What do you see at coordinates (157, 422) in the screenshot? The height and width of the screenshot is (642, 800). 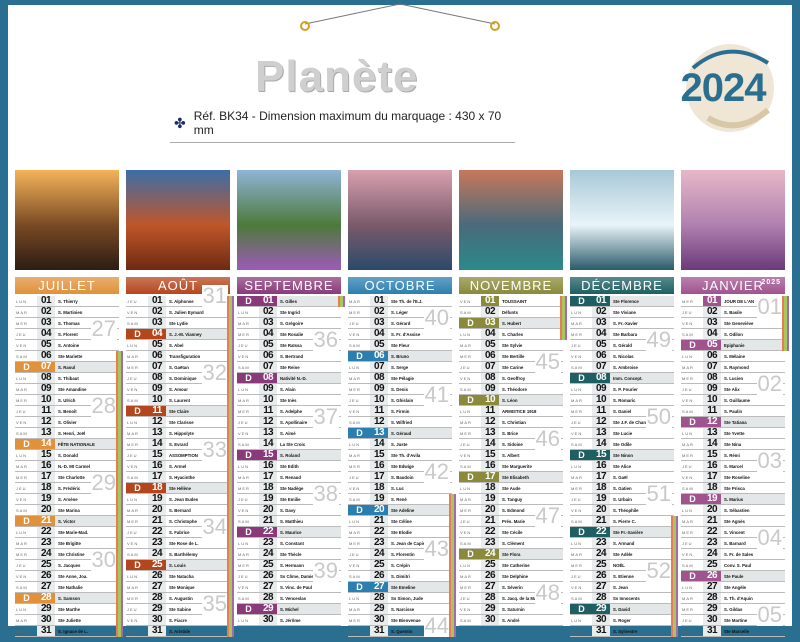 I see `day-number: 12` at bounding box center [157, 422].